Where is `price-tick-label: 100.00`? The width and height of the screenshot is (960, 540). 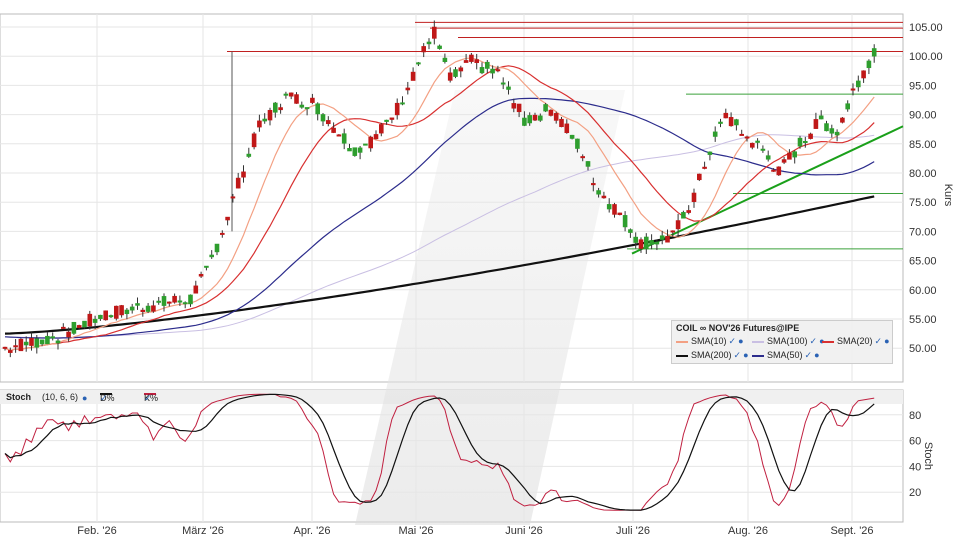 price-tick-label: 100.00 is located at coordinates (926, 57).